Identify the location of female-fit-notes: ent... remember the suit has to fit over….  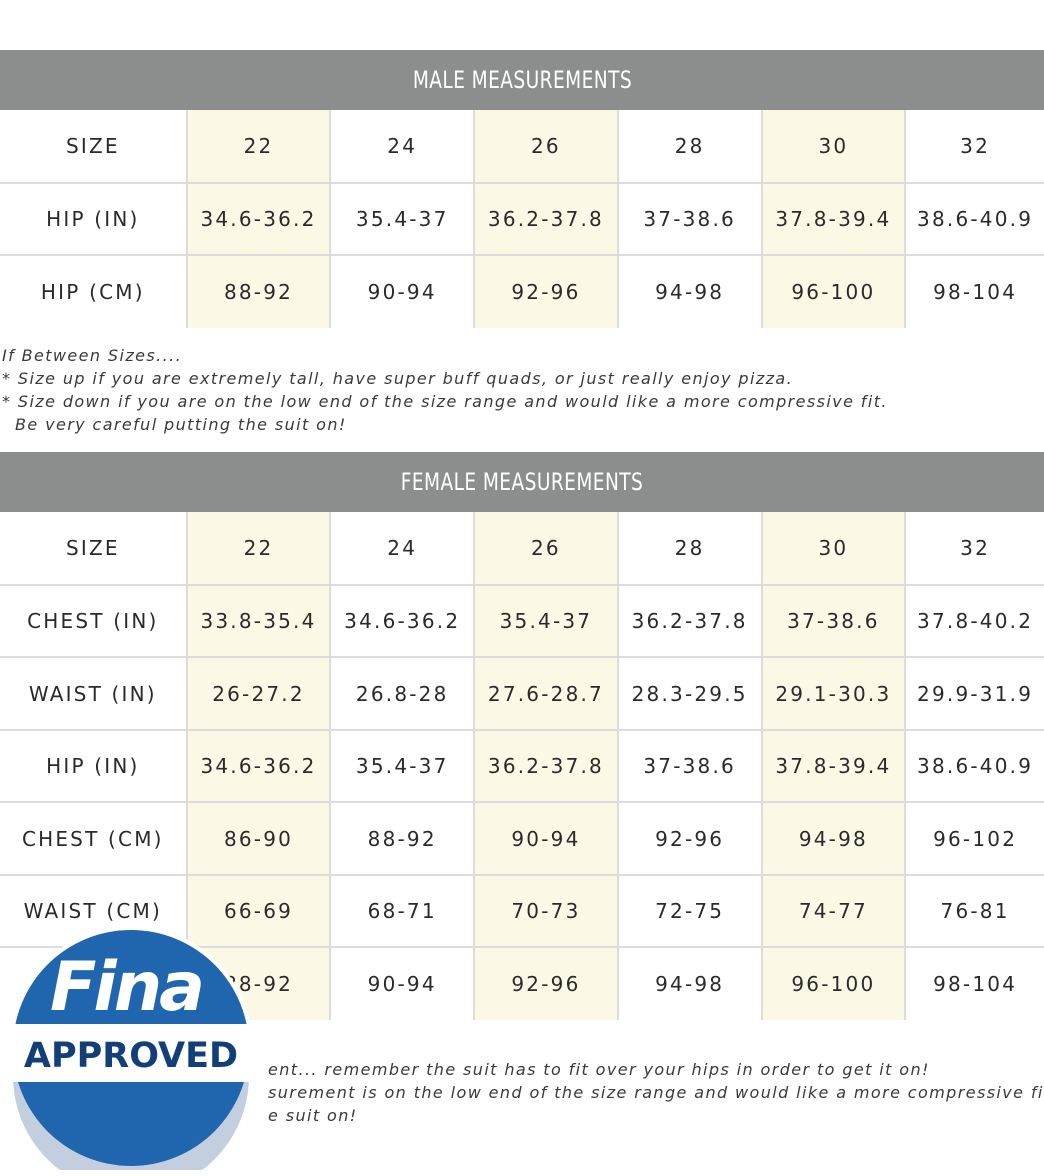
(656, 1092).